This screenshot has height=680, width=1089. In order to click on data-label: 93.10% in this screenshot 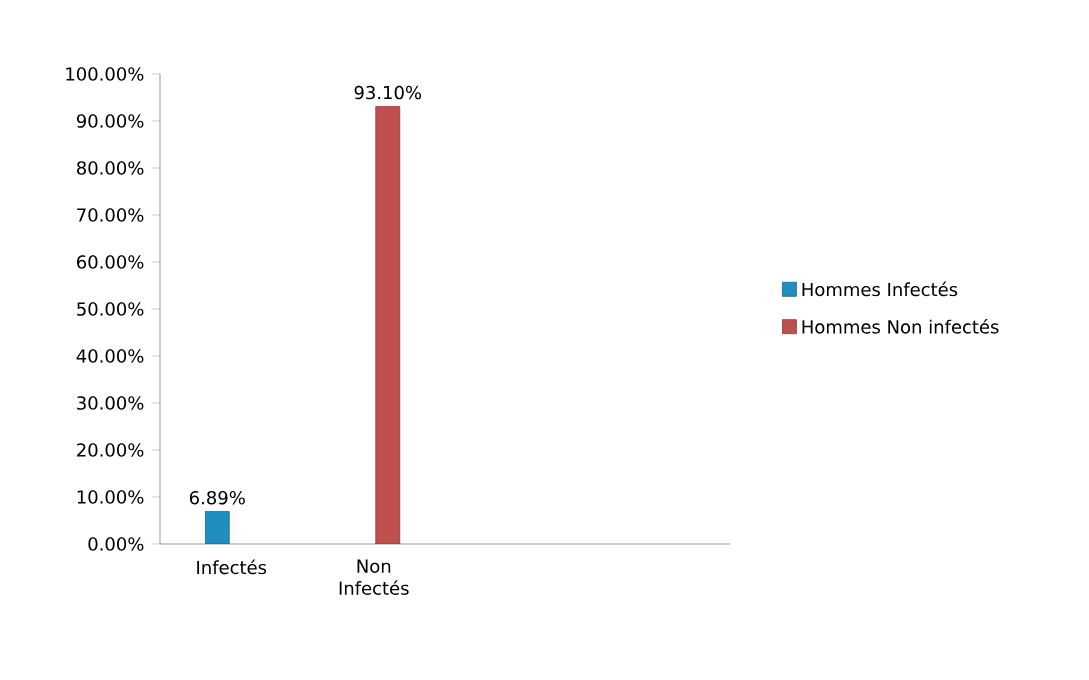, I will do `click(388, 92)`.